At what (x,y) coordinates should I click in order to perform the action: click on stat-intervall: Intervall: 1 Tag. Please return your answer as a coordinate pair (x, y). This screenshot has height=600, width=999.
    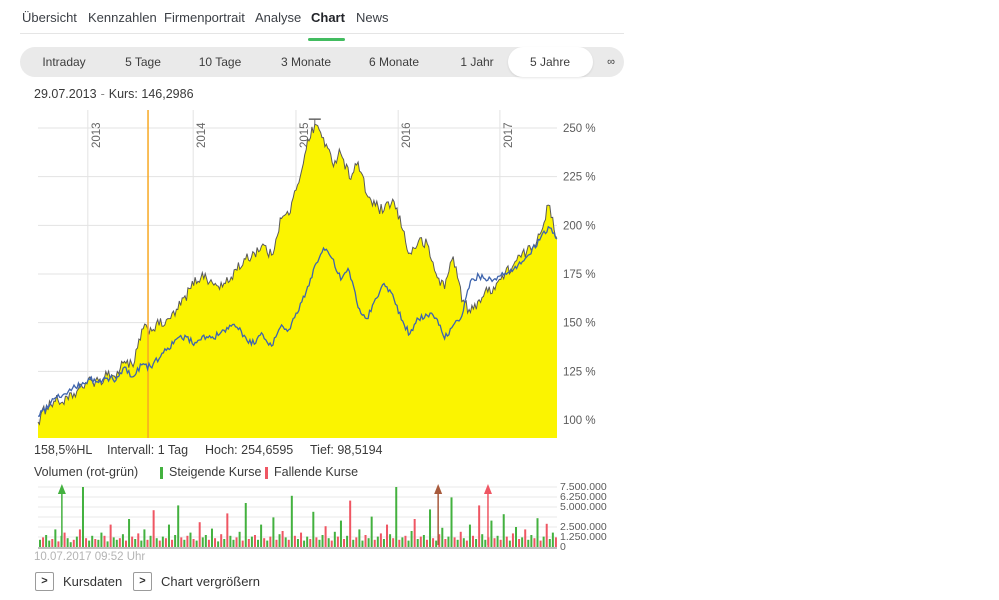
    Looking at the image, I should click on (148, 450).